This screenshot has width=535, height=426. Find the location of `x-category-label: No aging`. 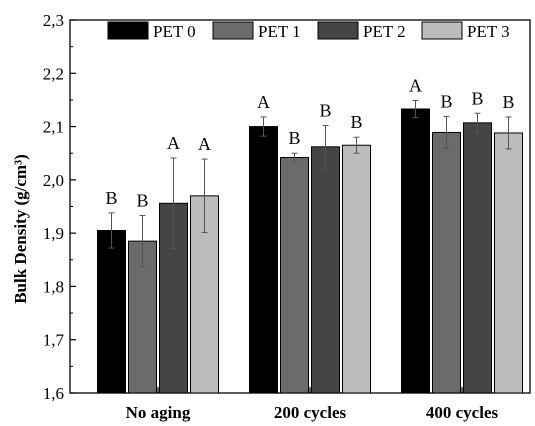

x-category-label: No aging is located at coordinates (158, 412).